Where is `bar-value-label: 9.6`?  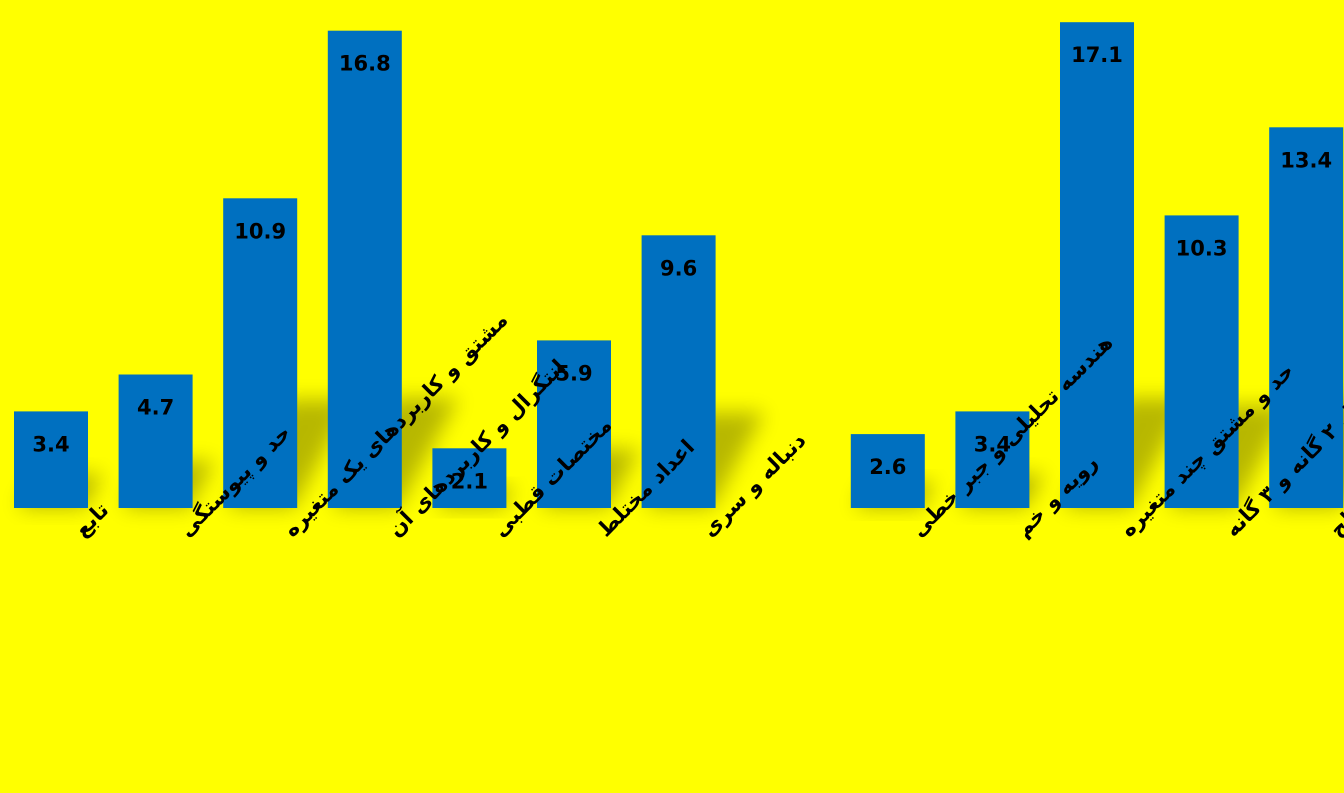 bar-value-label: 9.6 is located at coordinates (678, 268).